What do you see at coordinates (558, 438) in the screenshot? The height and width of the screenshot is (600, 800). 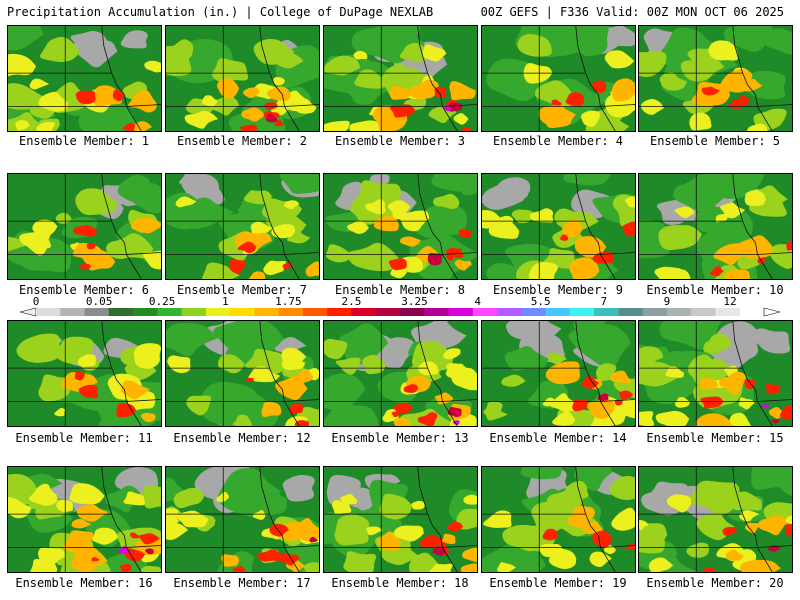 I see `ensemble-member-label: Ensemble Member: 14` at bounding box center [558, 438].